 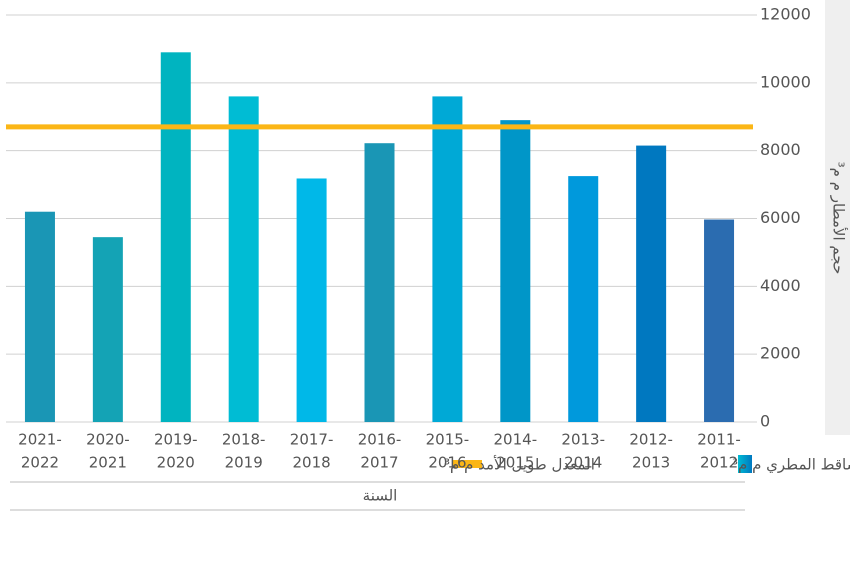 I want to click on y-tick-label: 8000, so click(x=780, y=149).